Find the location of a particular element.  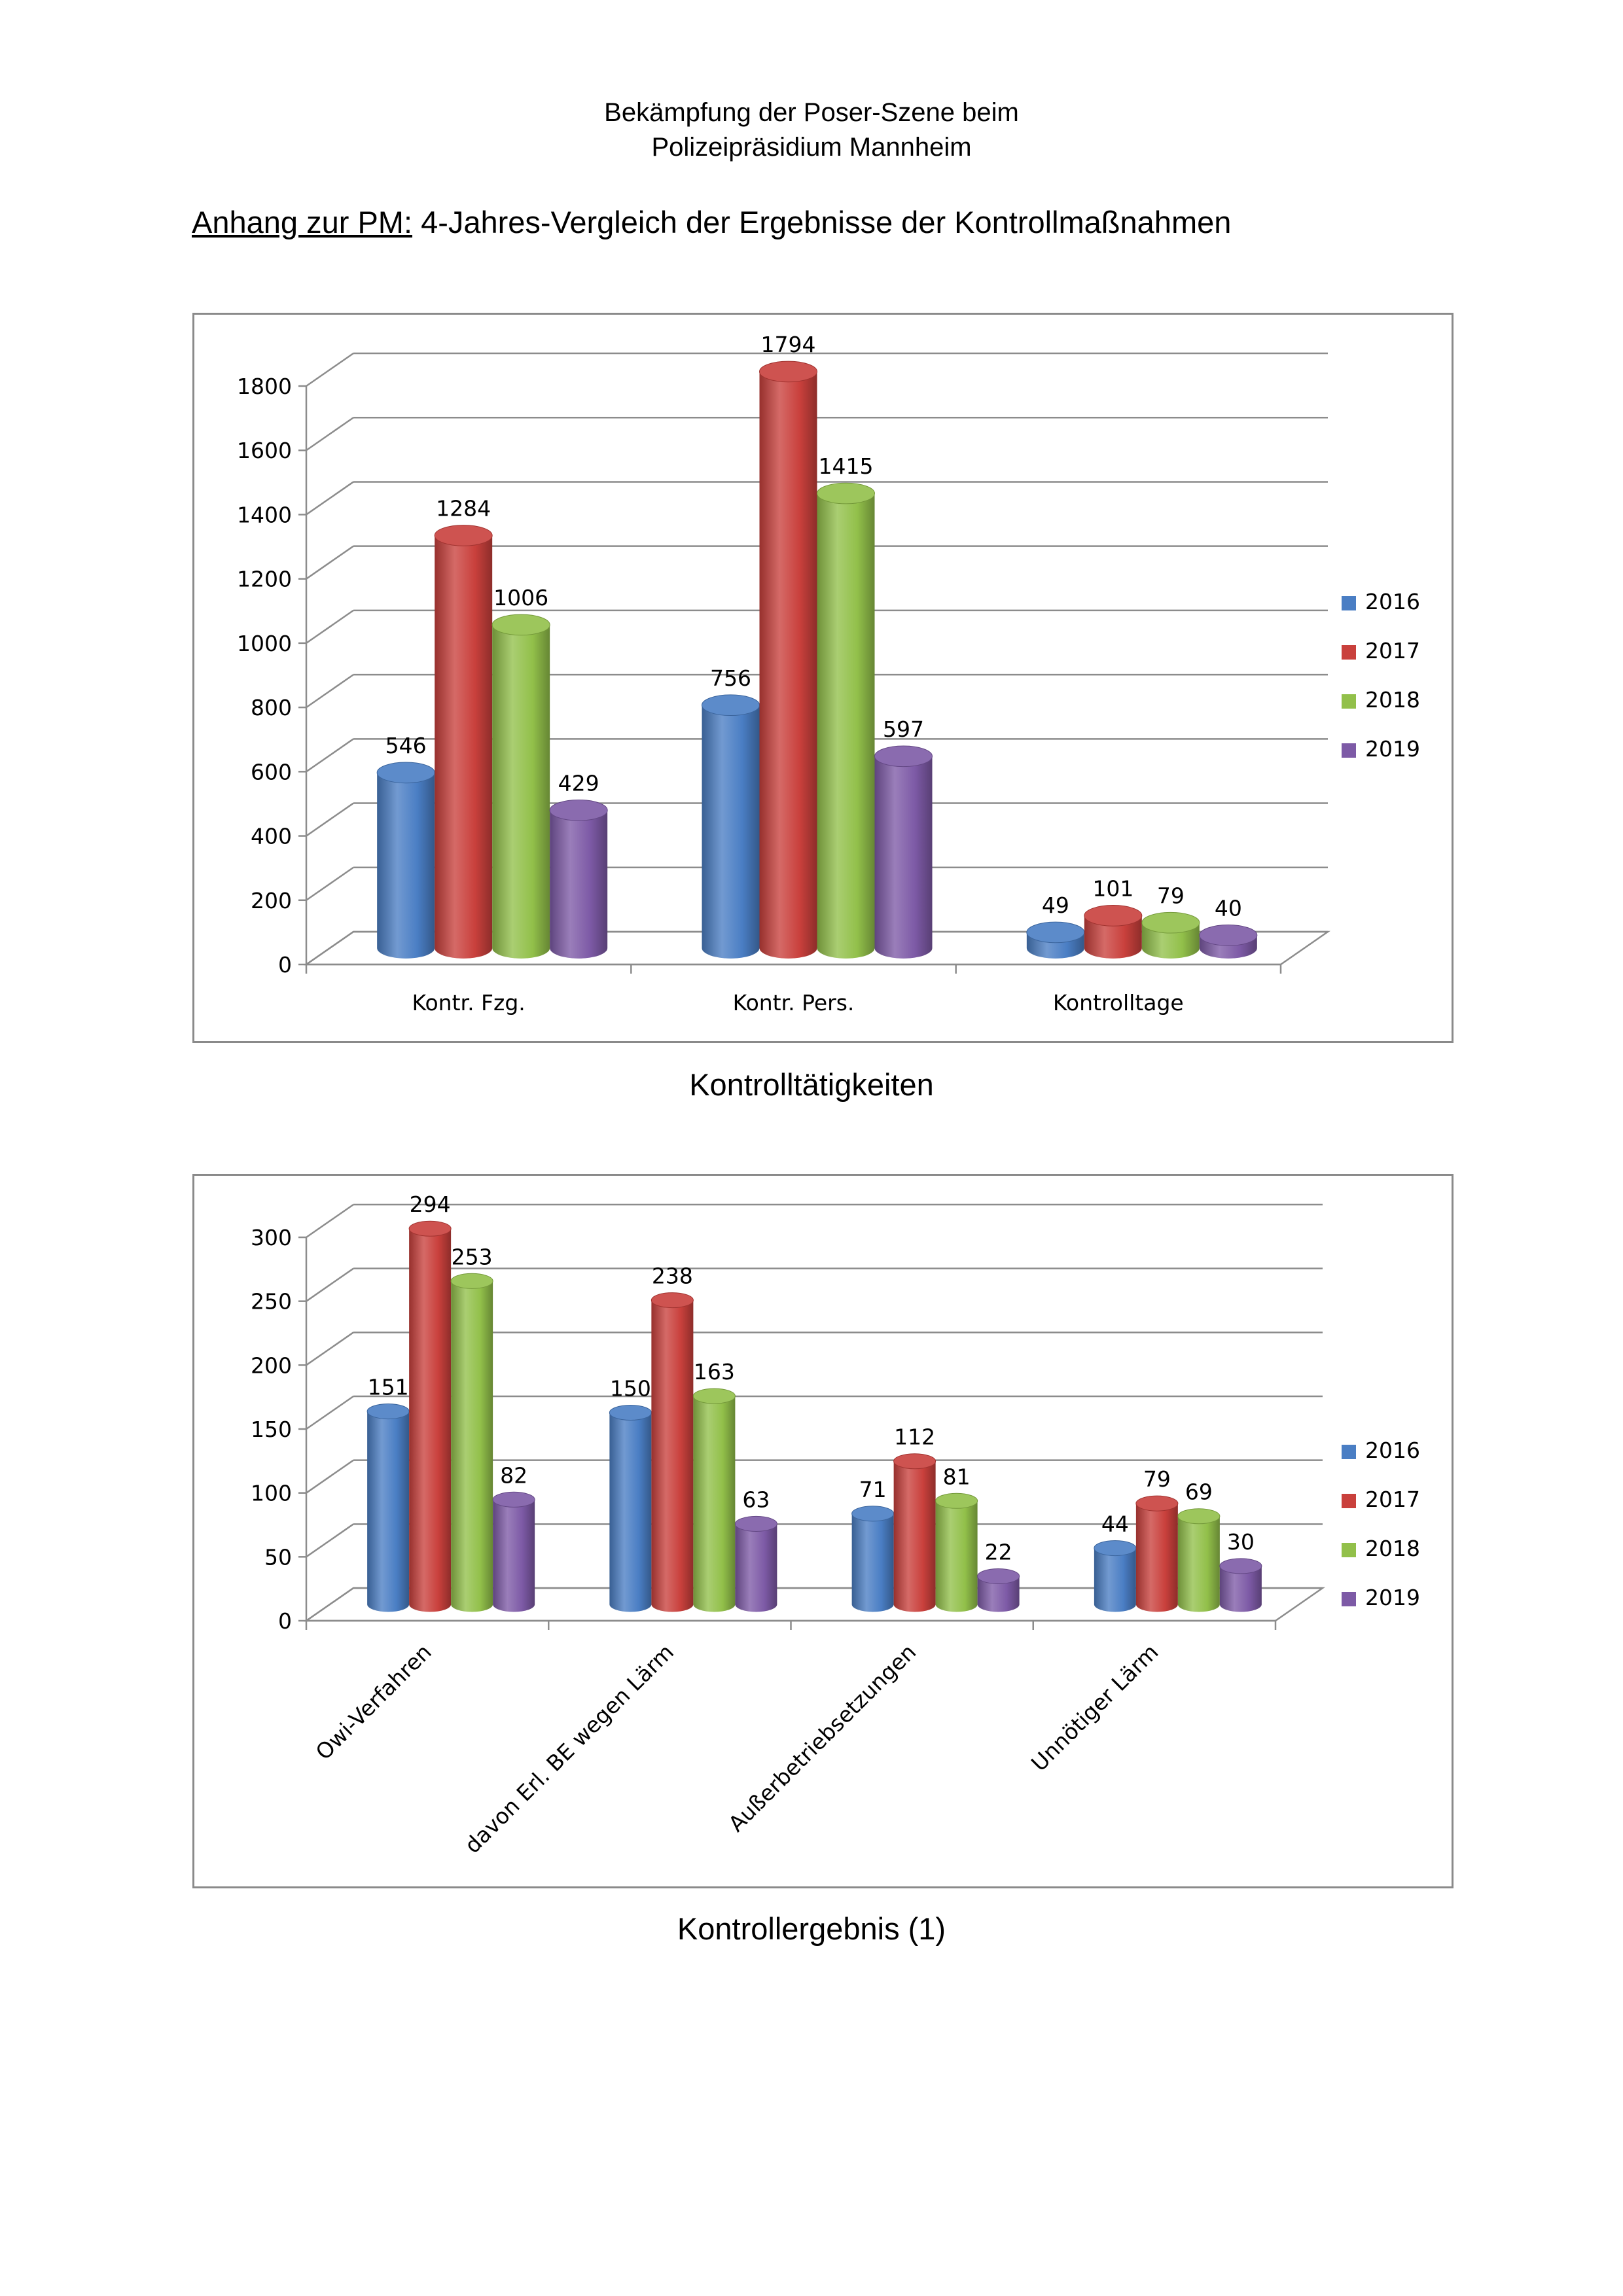

y-tick-label: 200 is located at coordinates (271, 1365).